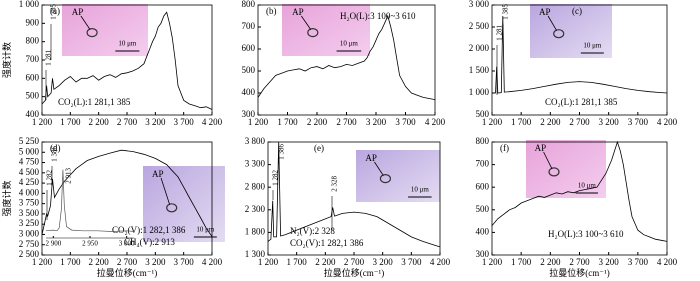 This screenshot has height=281, width=700. What do you see at coordinates (319, 148) in the screenshot?
I see `panel-label: (e)` at bounding box center [319, 148].